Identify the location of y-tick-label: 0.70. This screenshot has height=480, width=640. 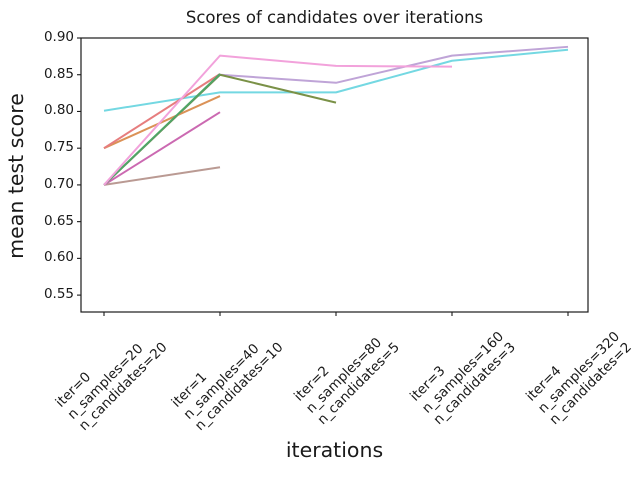
(58, 183).